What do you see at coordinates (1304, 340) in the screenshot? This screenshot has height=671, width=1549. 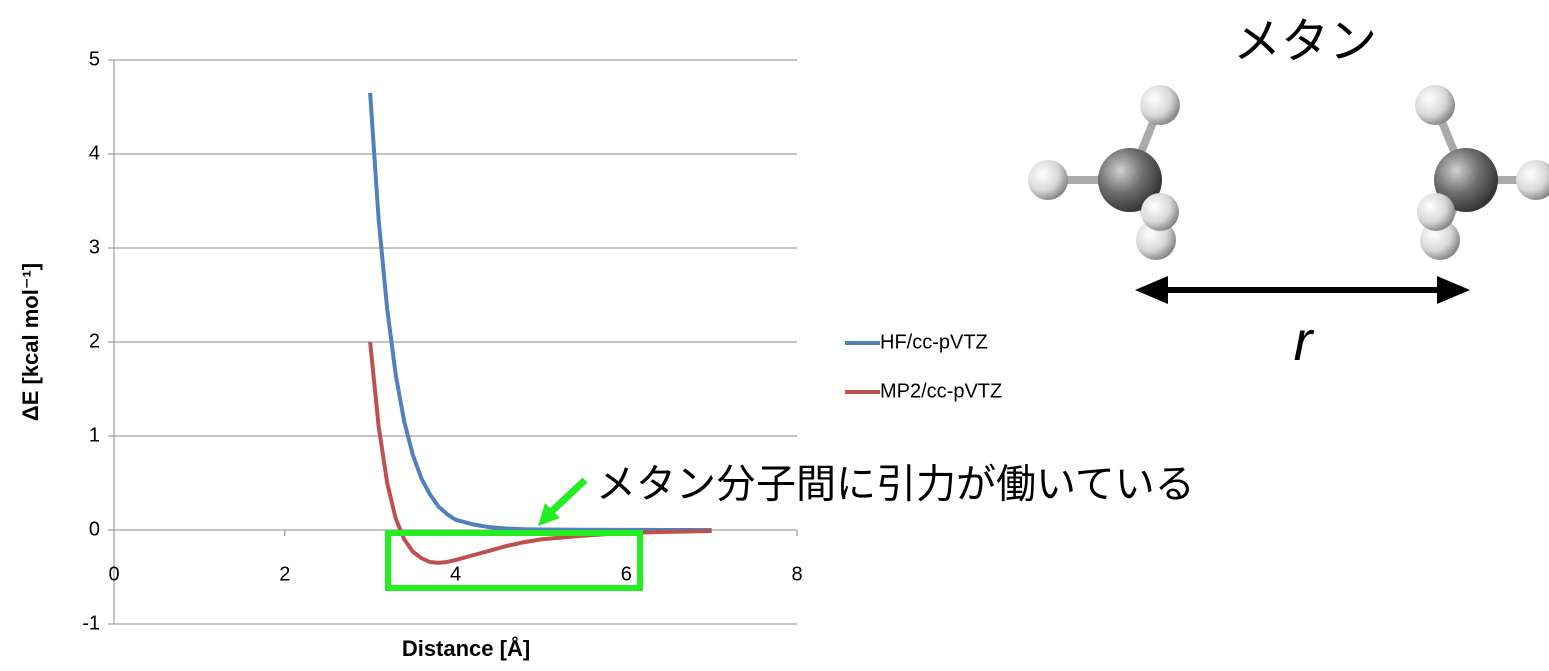 I see `distance-label: r` at bounding box center [1304, 340].